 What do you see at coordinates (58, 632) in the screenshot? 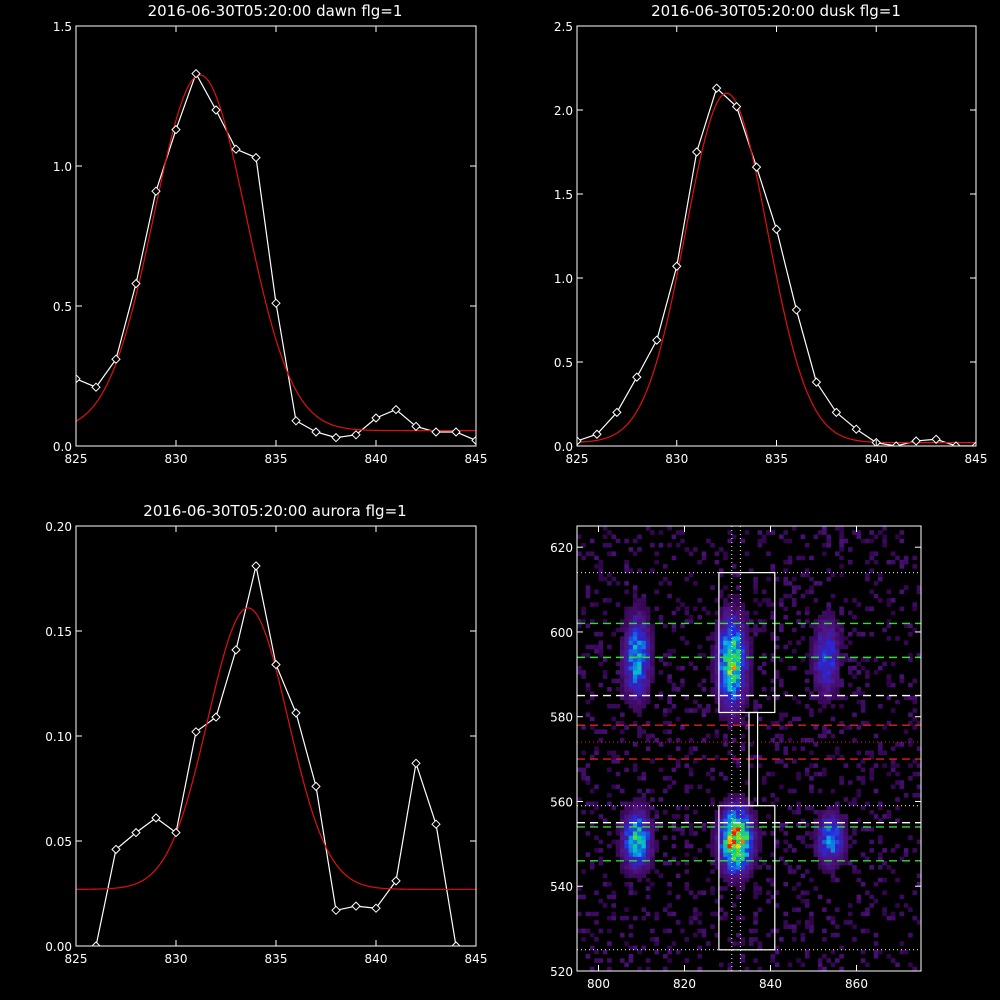
I see `aurora-y-tick-label: 0.15` at bounding box center [58, 632].